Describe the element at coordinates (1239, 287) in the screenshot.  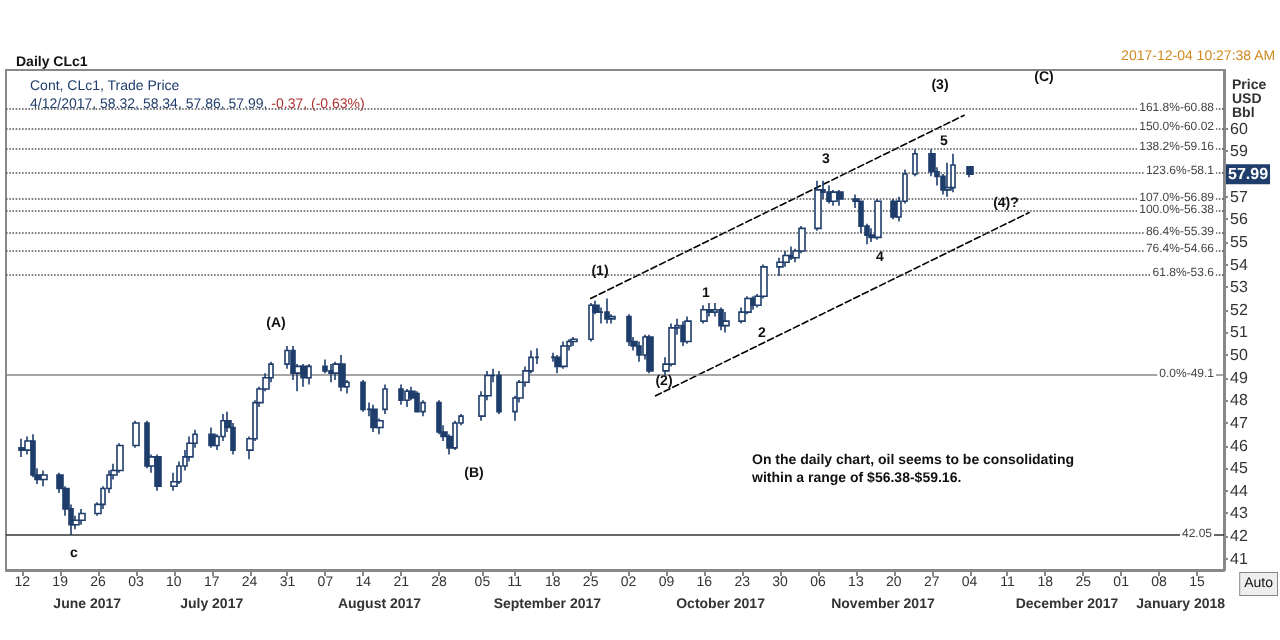
I see `y-tick-label: 53` at that location.